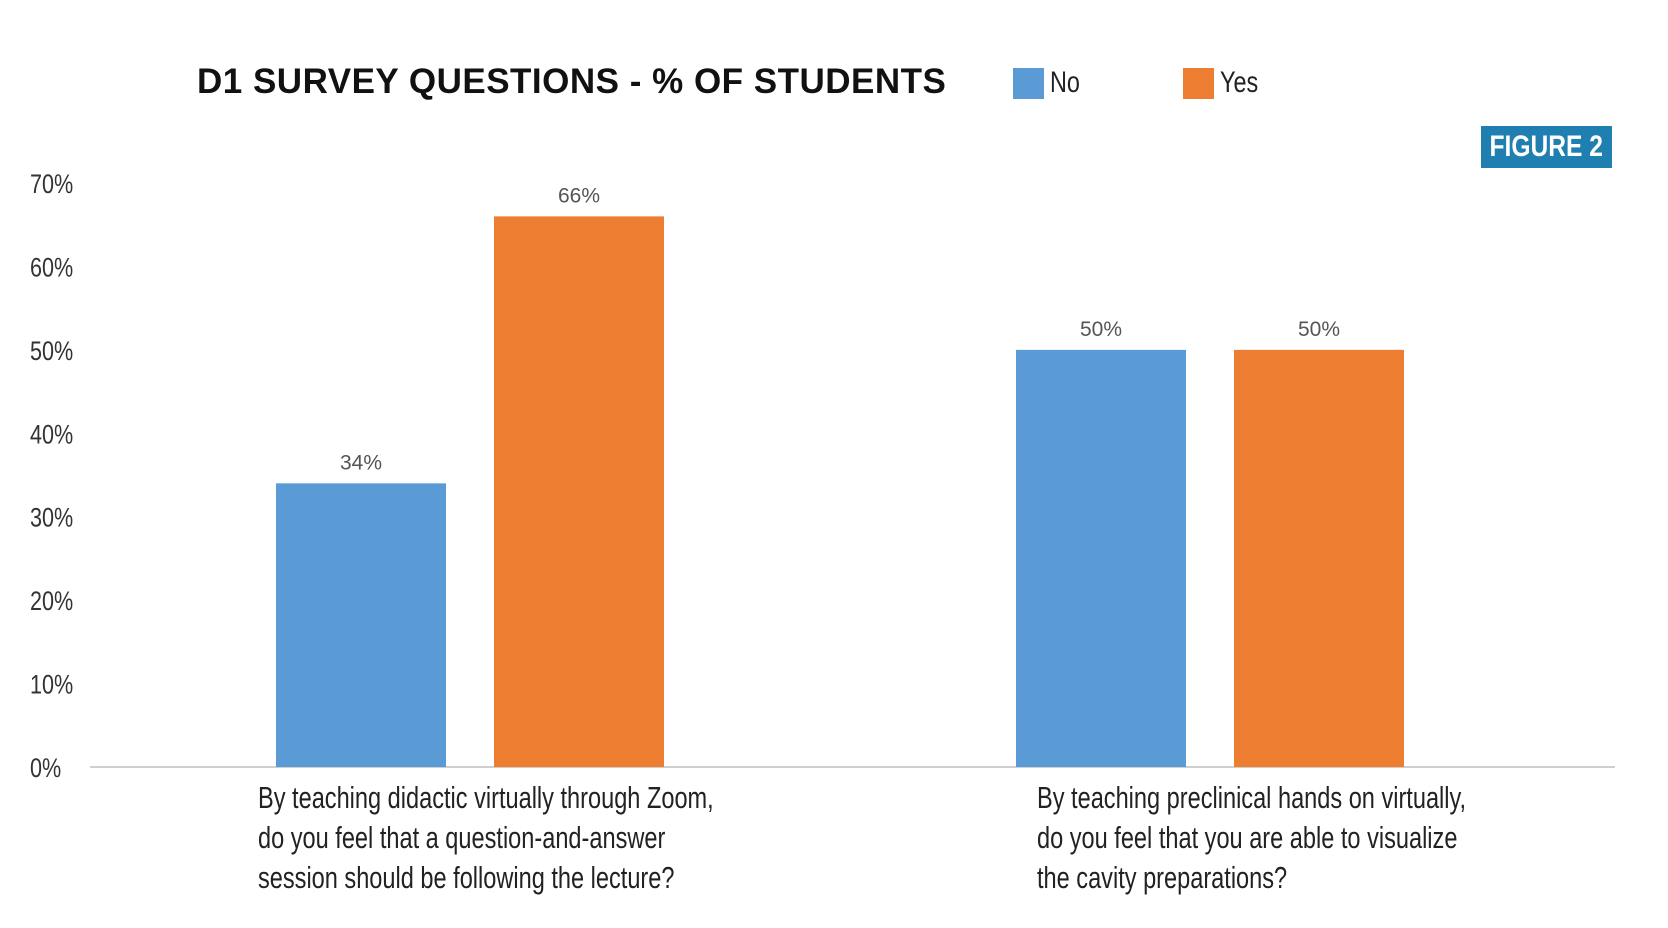 The image size is (1668, 928). Describe the element at coordinates (51, 519) in the screenshot. I see `y-tick-label: 30%` at that location.